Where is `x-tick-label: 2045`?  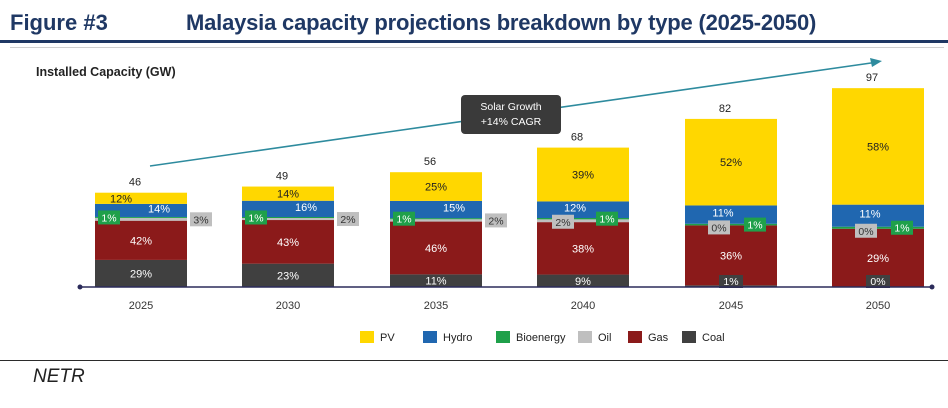
x-tick-label: 2045 is located at coordinates (731, 306).